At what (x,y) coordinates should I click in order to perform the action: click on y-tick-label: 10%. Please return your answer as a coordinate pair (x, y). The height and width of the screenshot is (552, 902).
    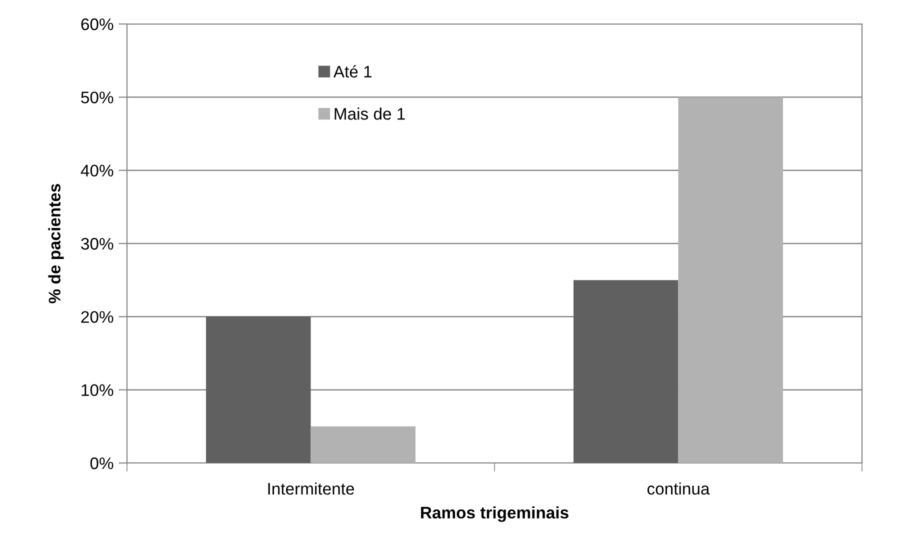
    Looking at the image, I should click on (98, 390).